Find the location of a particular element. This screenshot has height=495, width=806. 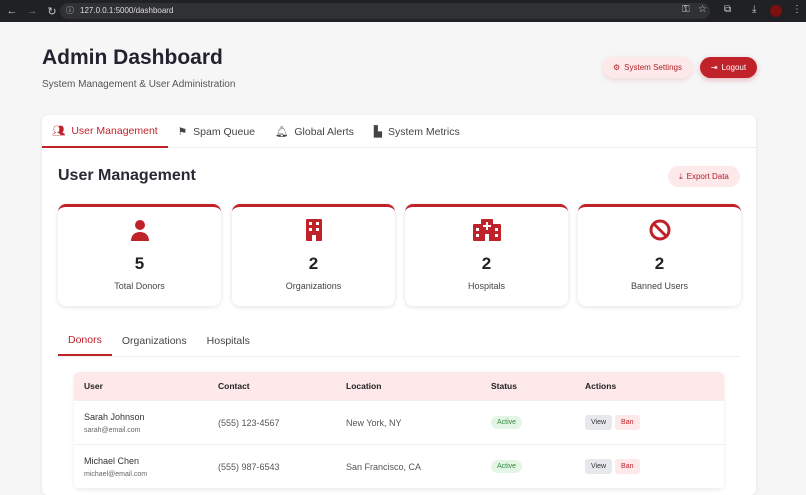

address-bar: ⓘ 127.0.0.1:5000/dashboard is located at coordinates (385, 11).